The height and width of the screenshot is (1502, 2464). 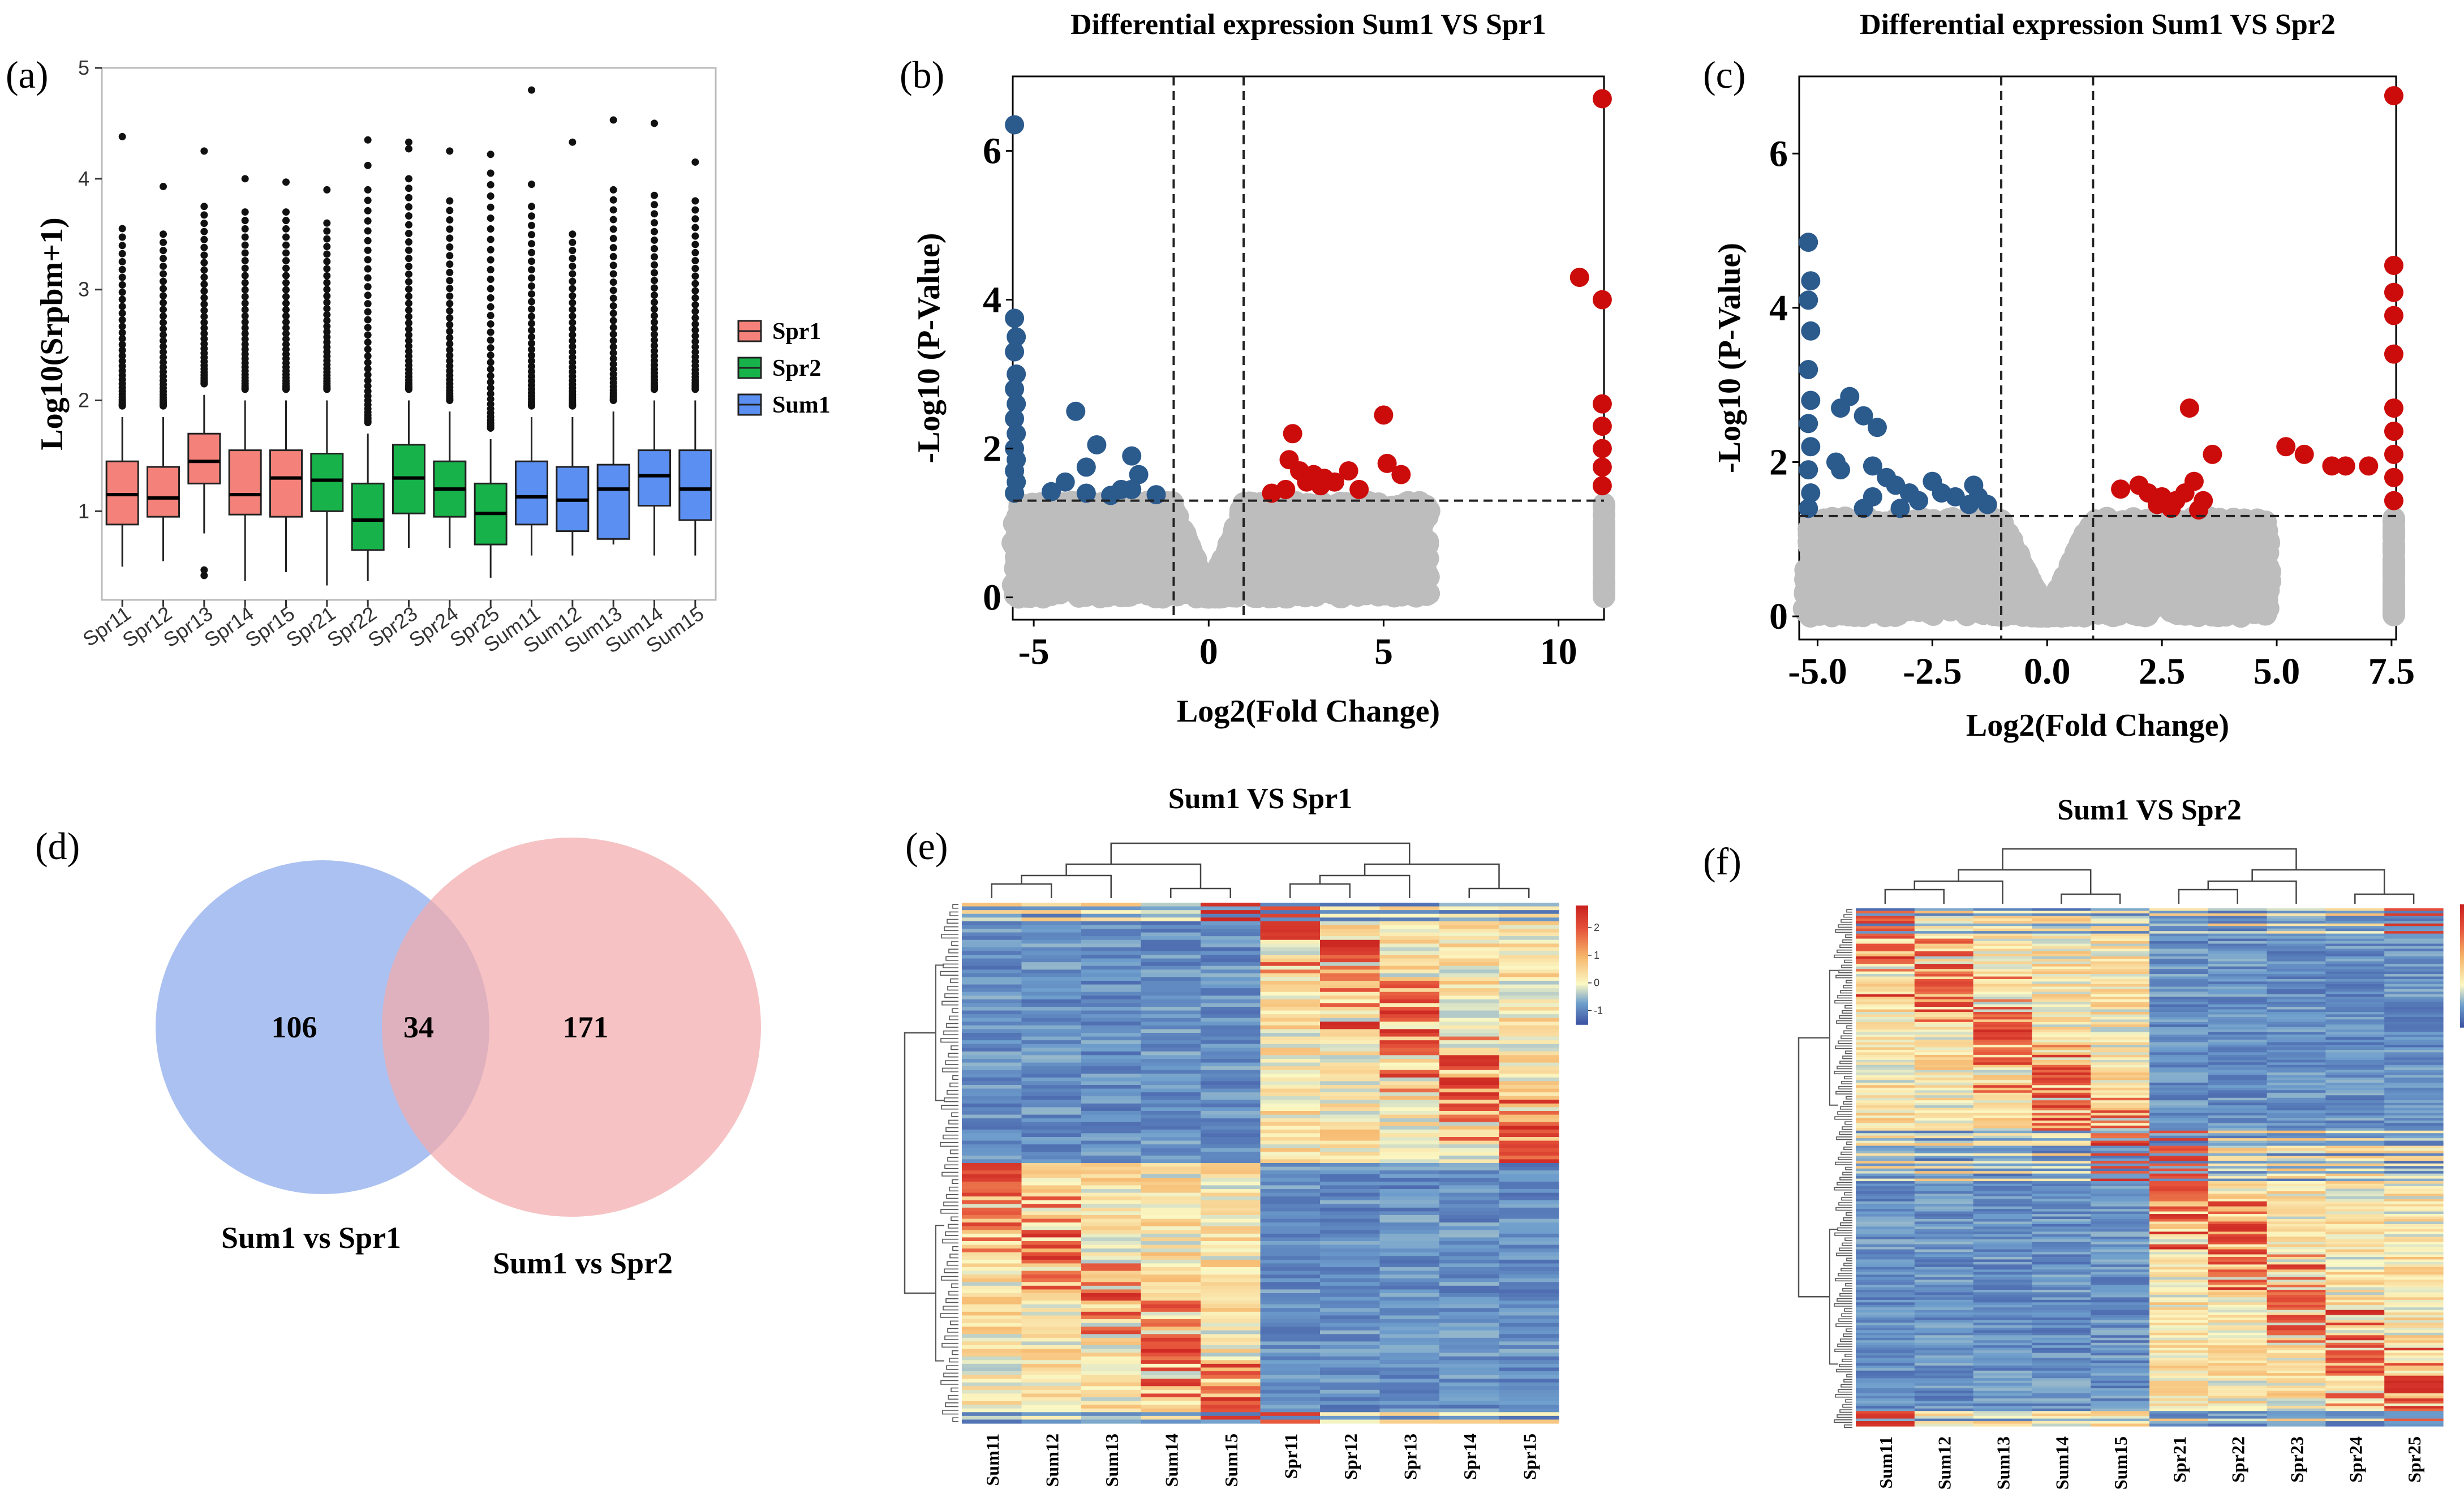 What do you see at coordinates (1208, 652) in the screenshot?
I see `x-tick-label: 0` at bounding box center [1208, 652].